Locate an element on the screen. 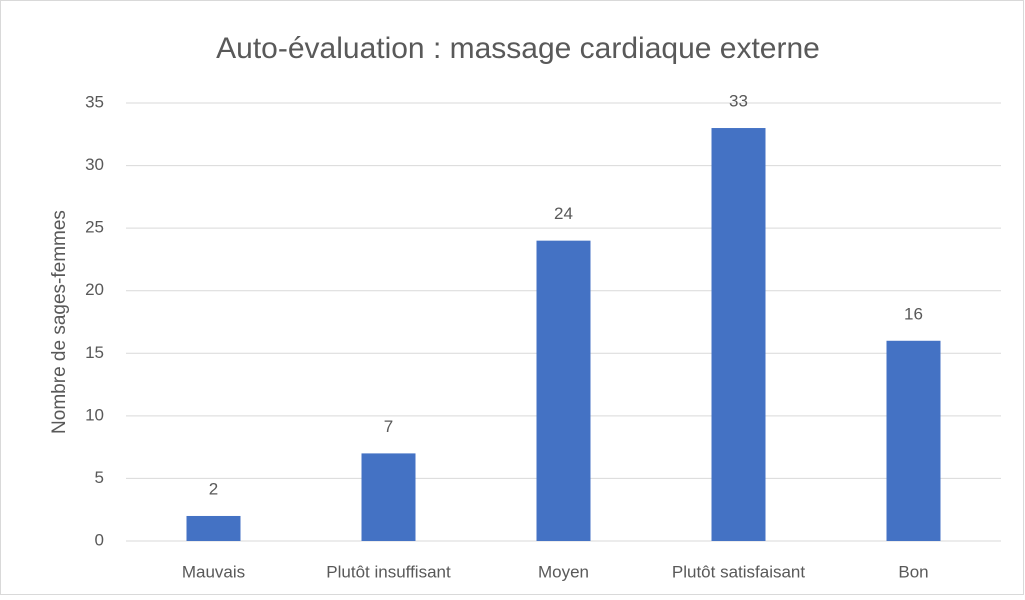 This screenshot has width=1025, height=600. x-tick-label: Moyen is located at coordinates (563, 571).